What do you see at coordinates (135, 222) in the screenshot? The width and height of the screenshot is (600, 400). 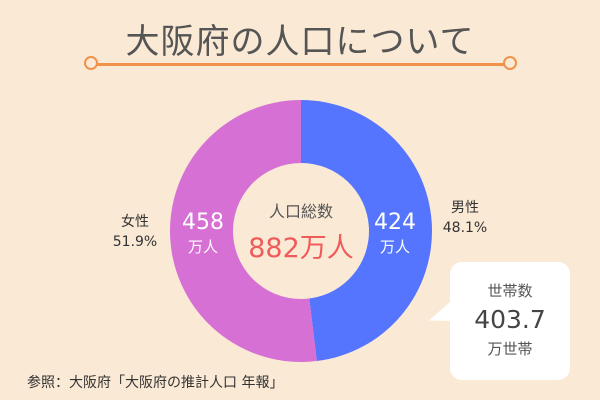 I see `female-label: 女性` at bounding box center [135, 222].